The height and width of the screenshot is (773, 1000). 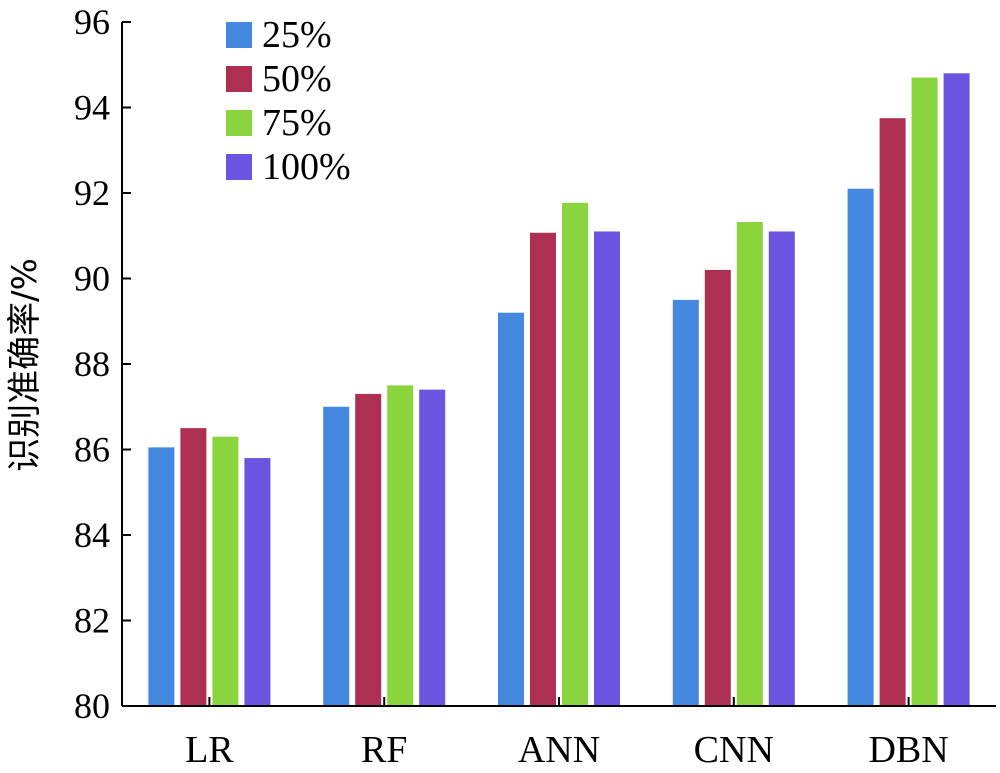 I want to click on x-tick-label: DBN, so click(x=908, y=750).